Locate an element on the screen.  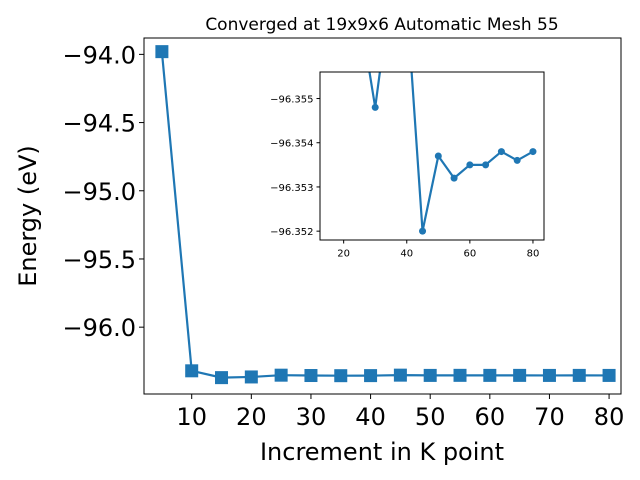
main-x-tick-label: 80 is located at coordinates (609, 417).